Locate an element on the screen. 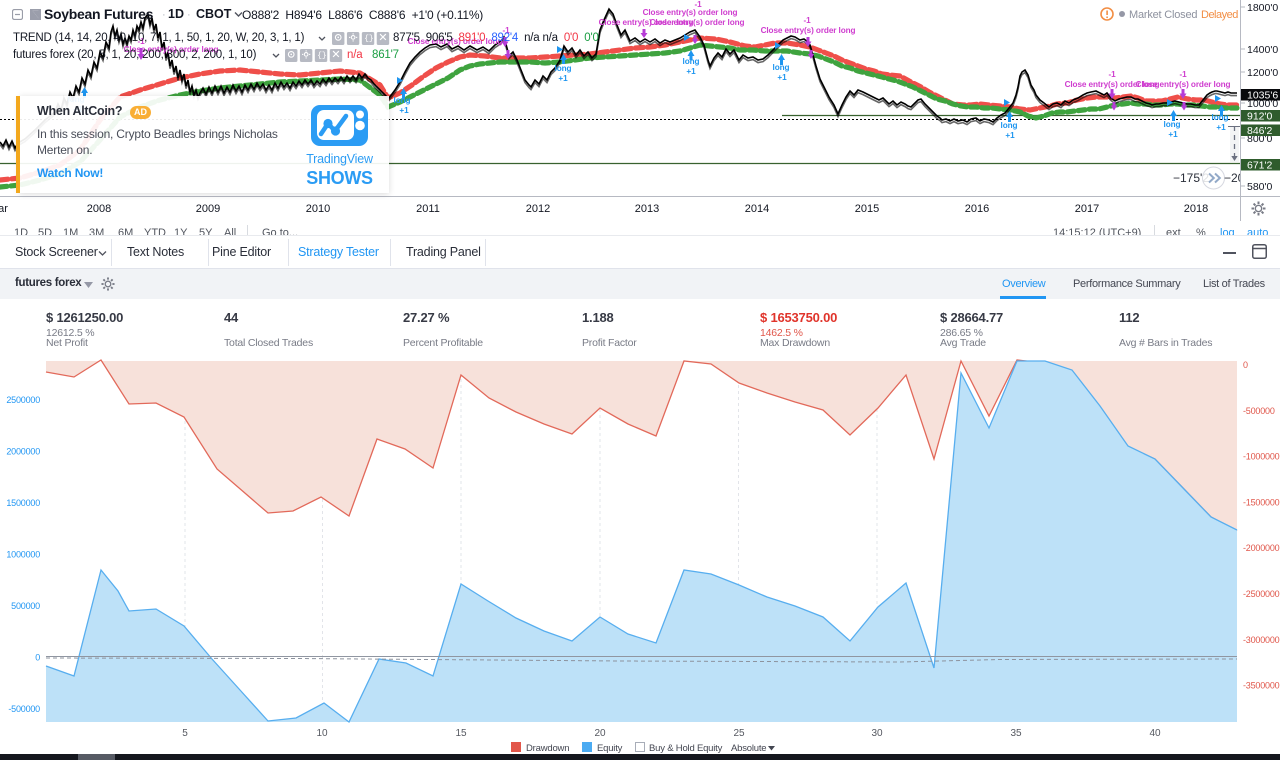  svg-text: -3500000 is located at coordinates (1261, 686).